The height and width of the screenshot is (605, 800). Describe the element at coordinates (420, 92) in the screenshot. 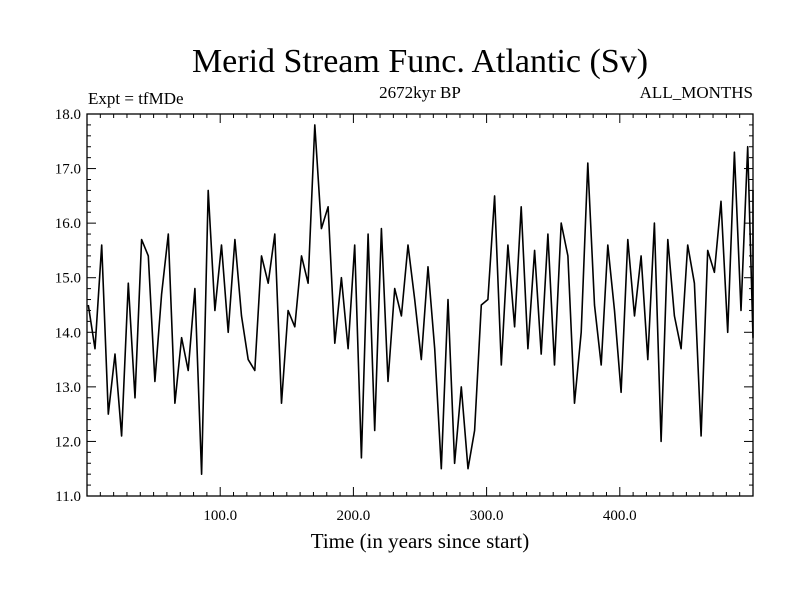

I see `period-label: 2672kyr BP` at that location.